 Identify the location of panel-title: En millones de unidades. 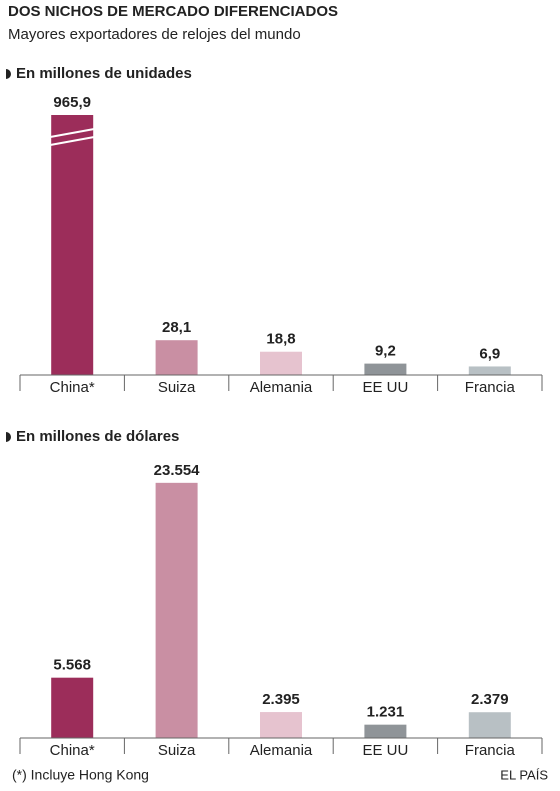
(104, 73).